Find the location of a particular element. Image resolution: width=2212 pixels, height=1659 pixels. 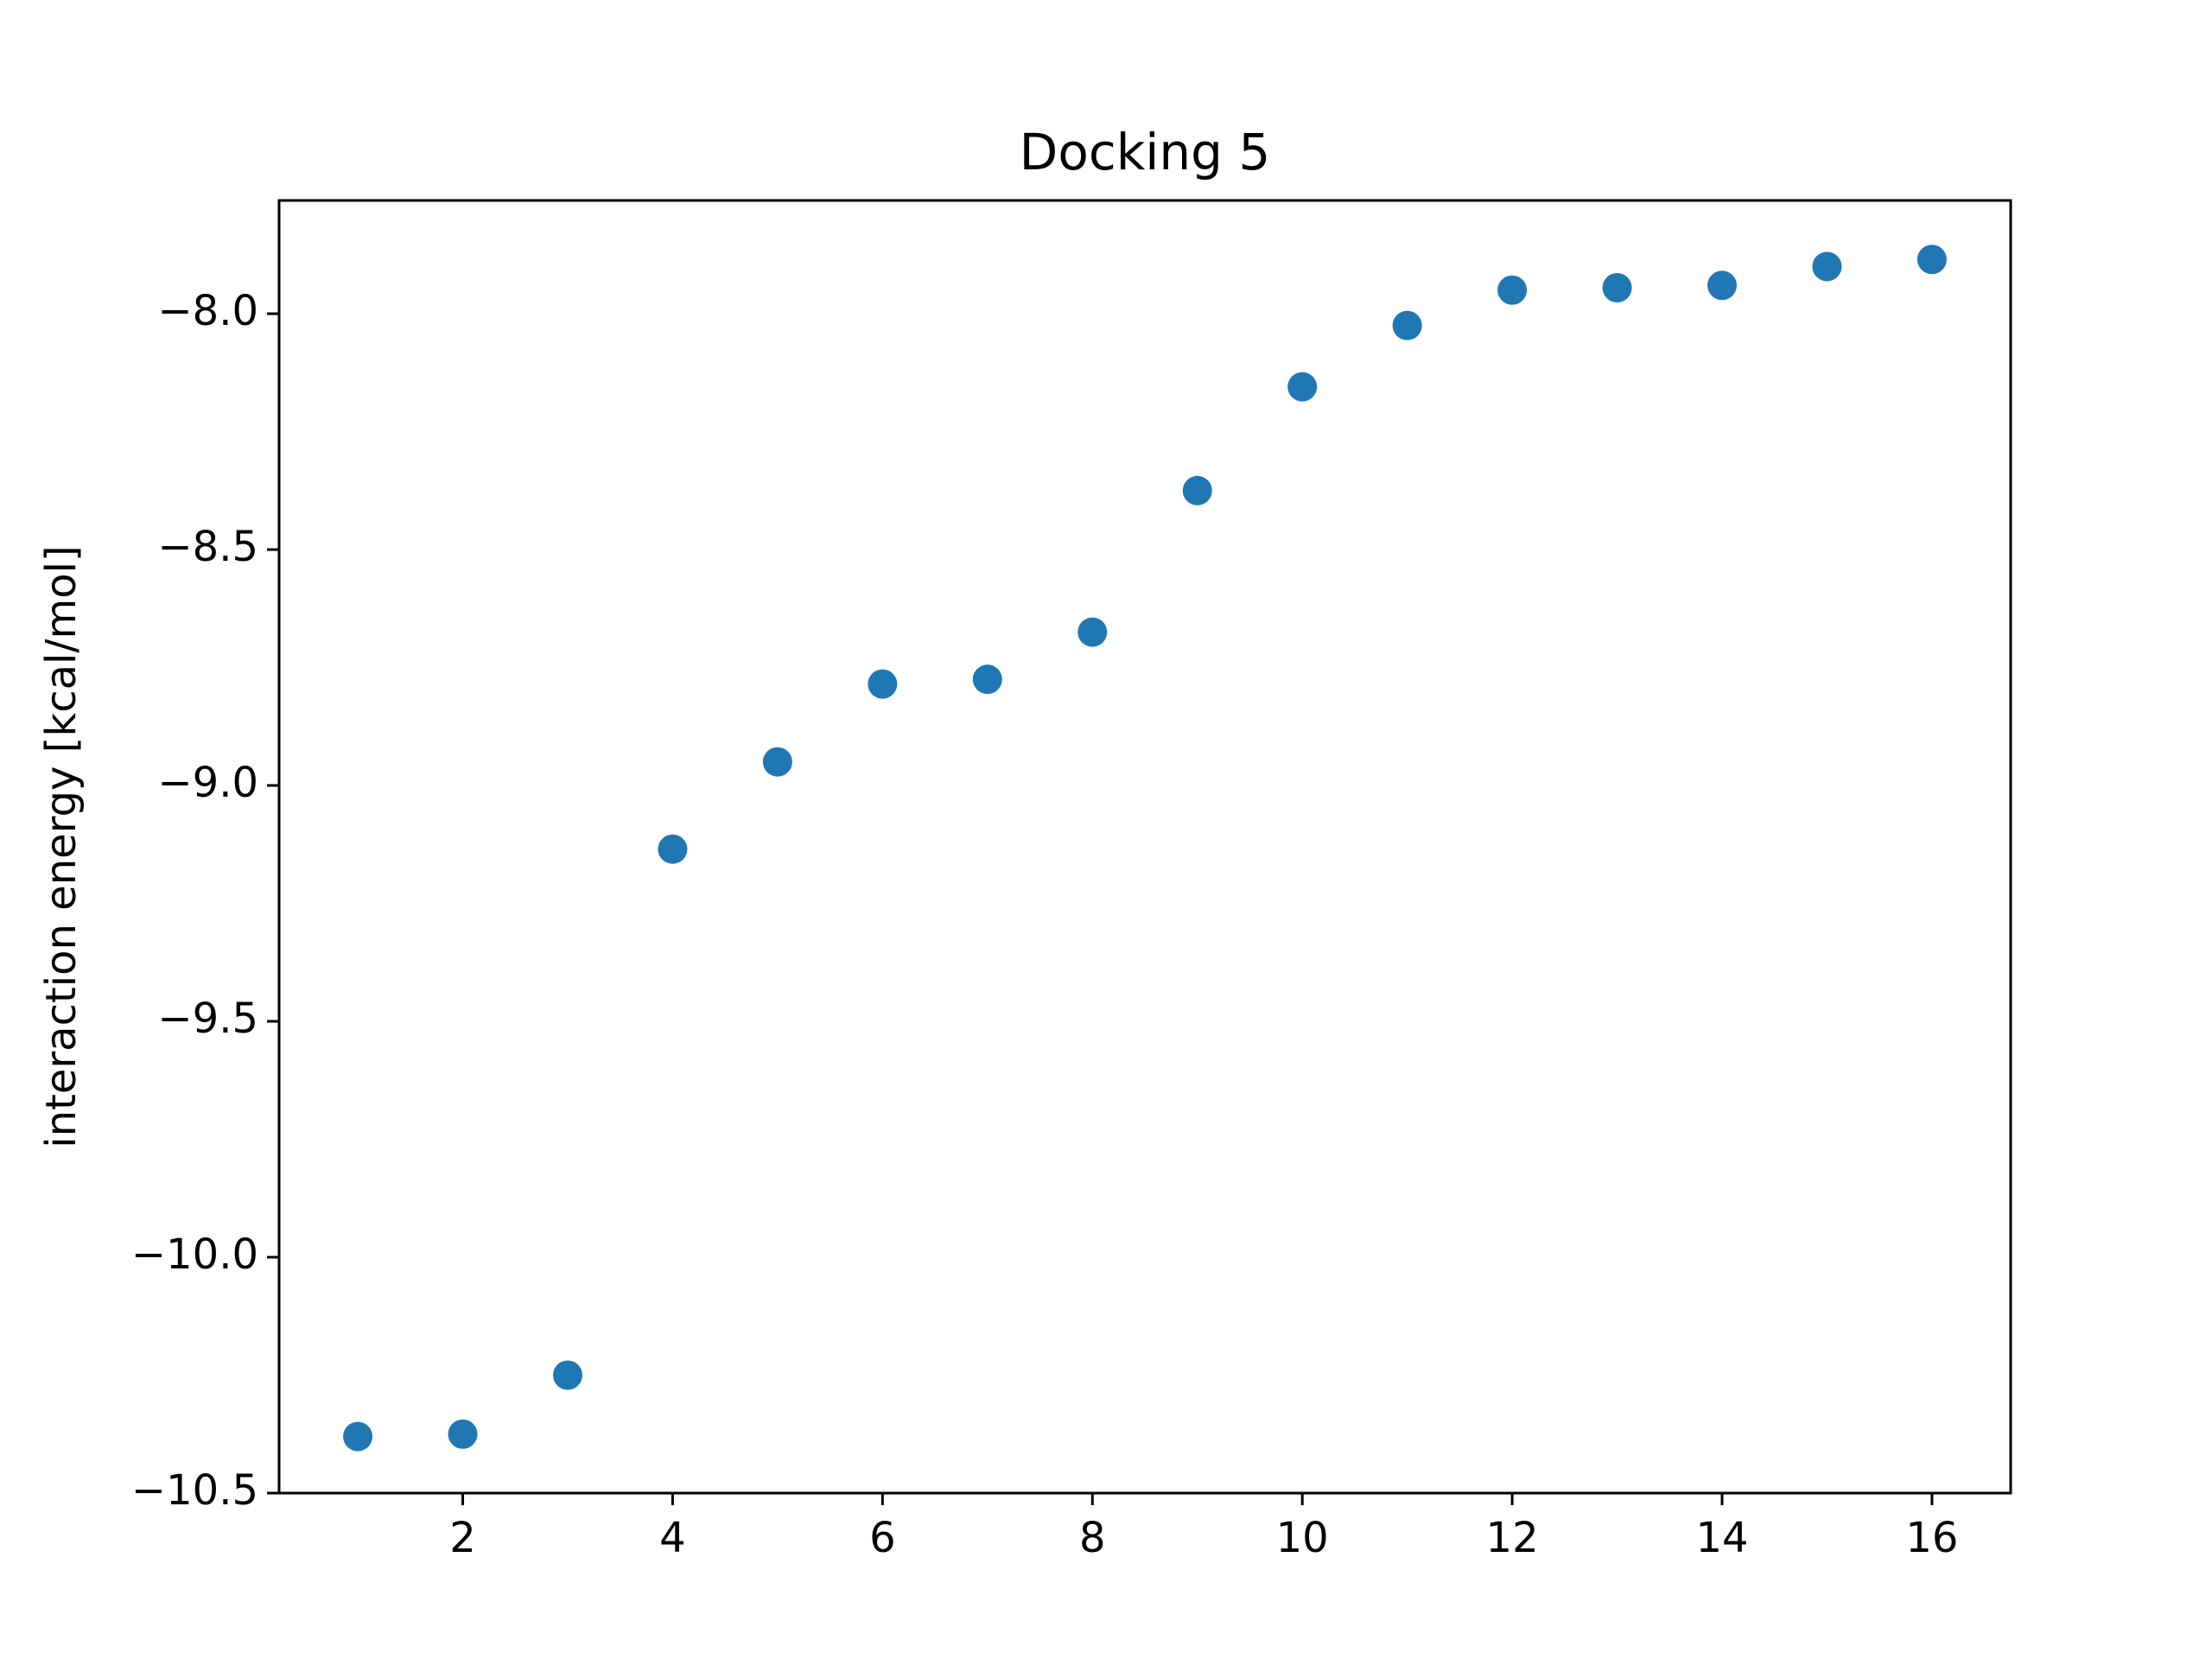

y-tick-label: −10.0 is located at coordinates (194, 1254).